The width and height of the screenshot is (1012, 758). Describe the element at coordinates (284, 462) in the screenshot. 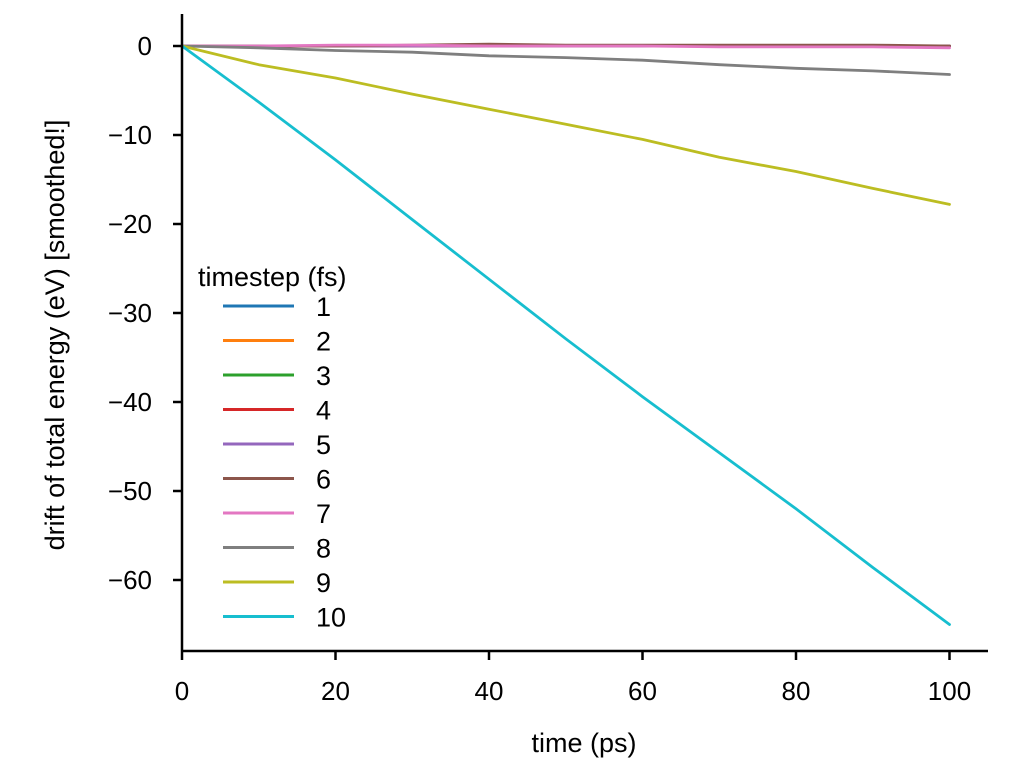

I see `legend-items: 1 2 3 4 5 6 7 8 9 10` at that location.